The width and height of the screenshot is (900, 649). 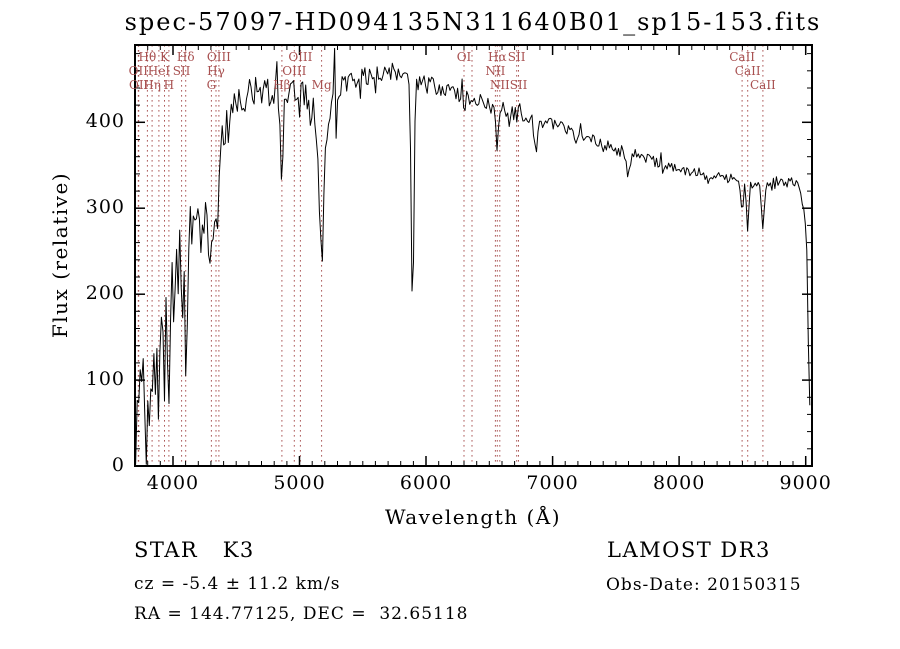 What do you see at coordinates (237, 584) in the screenshot?
I see `cz-velocity-text: cz = -5.4 ± 11.2 km/s` at bounding box center [237, 584].